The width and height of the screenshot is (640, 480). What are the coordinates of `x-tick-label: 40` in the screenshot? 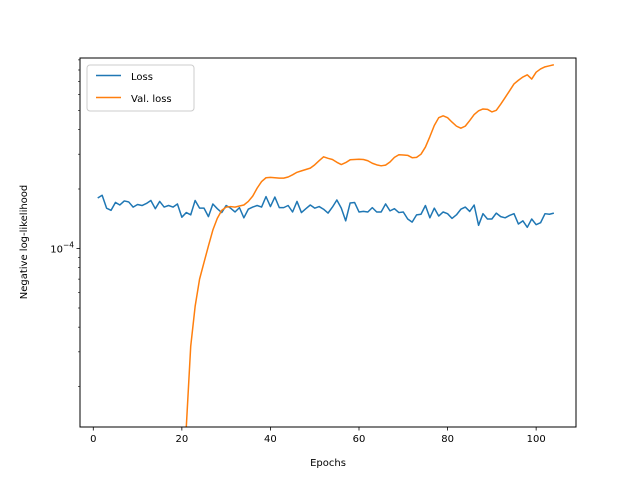 It's located at (270, 439).